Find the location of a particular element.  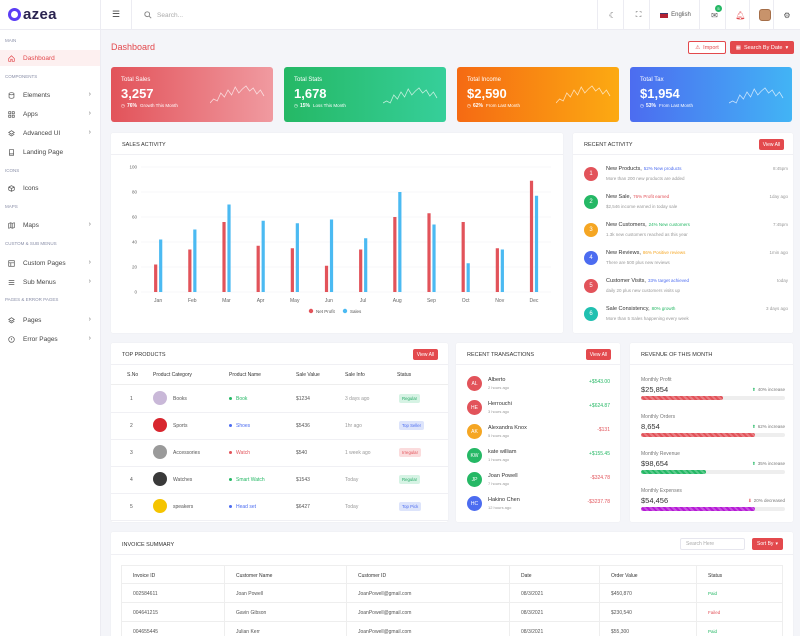

profile-button is located at coordinates (764, 15).